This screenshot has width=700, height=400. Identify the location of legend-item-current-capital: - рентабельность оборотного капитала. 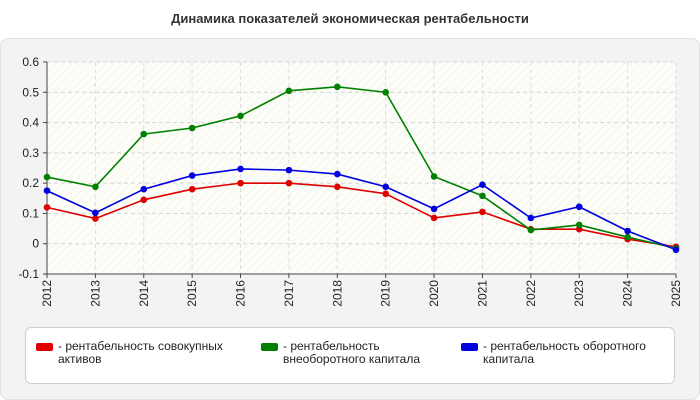
(567, 353).